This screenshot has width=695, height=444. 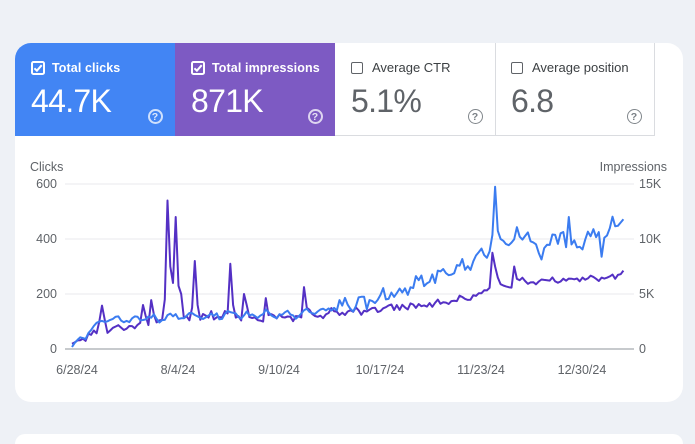 What do you see at coordinates (46, 294) in the screenshot?
I see `svg-text: 200` at bounding box center [46, 294].